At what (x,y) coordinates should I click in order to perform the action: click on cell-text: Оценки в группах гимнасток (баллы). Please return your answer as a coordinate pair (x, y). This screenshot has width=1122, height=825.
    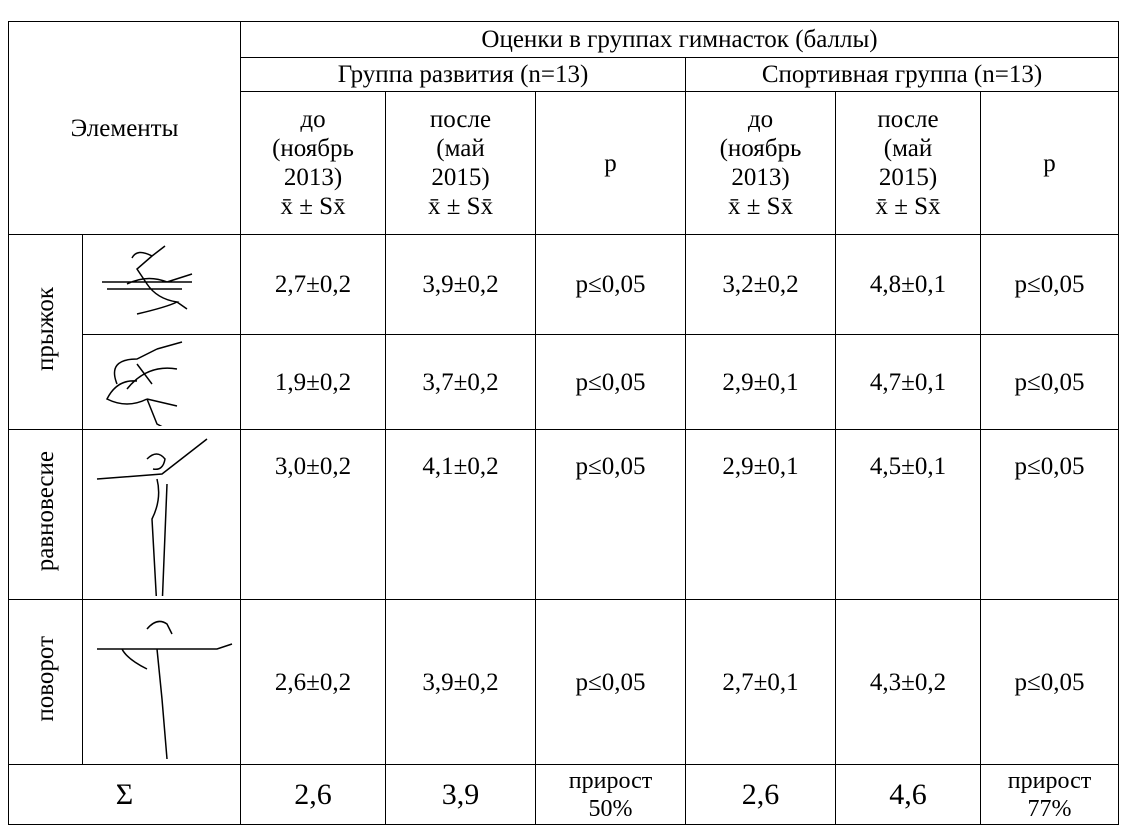
    Looking at the image, I should click on (679, 39).